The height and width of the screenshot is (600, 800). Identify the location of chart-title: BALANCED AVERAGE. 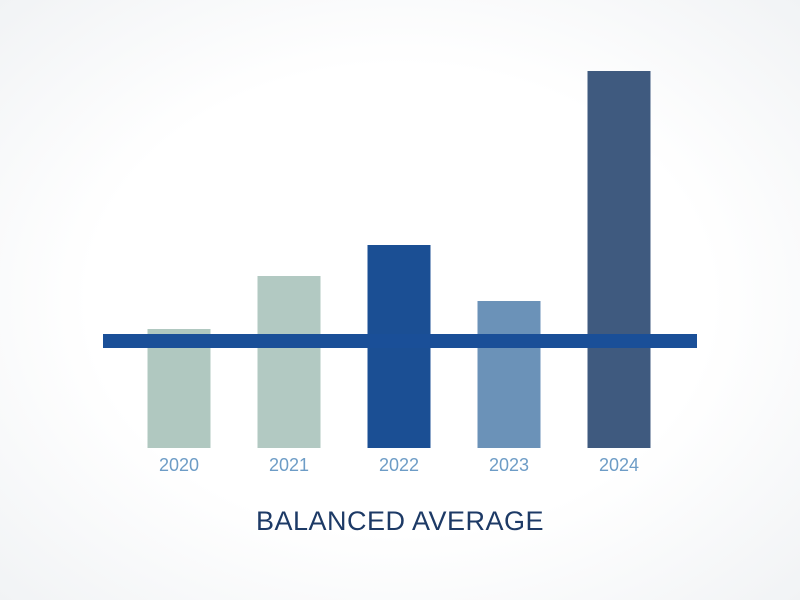
(400, 521).